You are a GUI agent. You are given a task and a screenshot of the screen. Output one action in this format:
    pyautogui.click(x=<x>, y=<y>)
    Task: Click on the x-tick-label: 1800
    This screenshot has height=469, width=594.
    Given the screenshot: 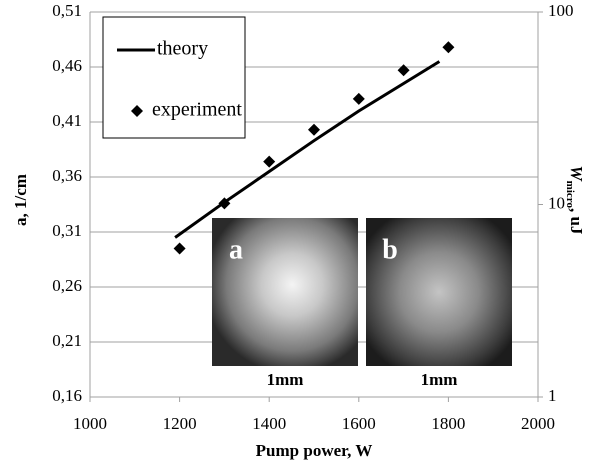 What is the action you would take?
    pyautogui.click(x=448, y=423)
    